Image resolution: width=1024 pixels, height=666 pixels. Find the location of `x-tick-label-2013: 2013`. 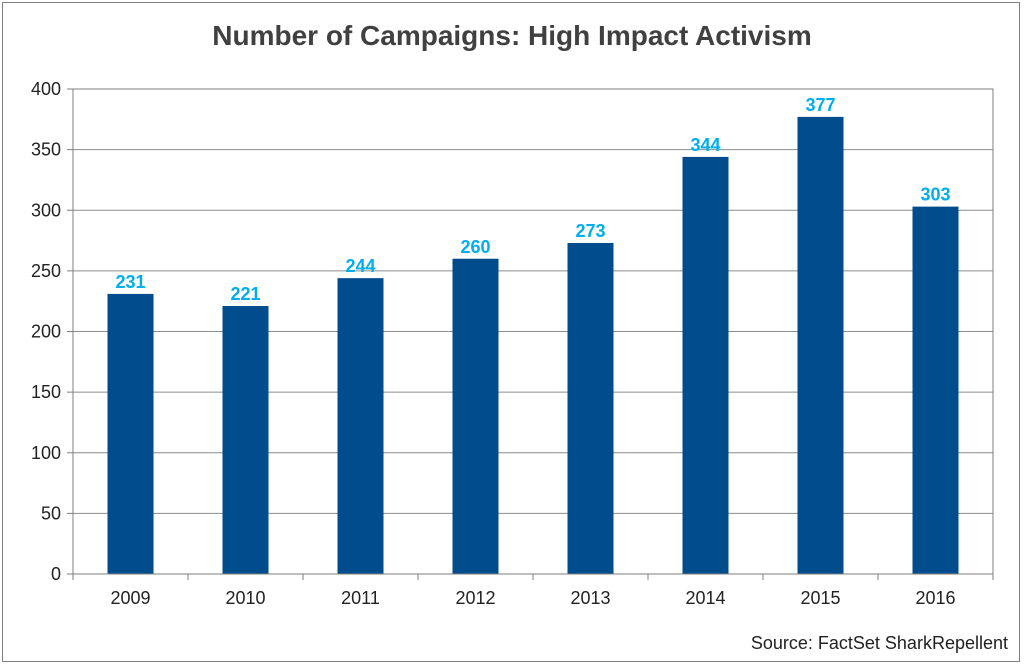

x-tick-label-2013: 2013 is located at coordinates (590, 598).